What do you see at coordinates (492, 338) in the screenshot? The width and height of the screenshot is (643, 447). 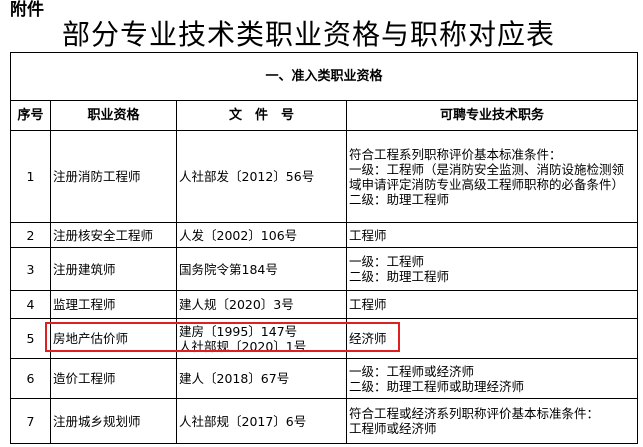 I see `positions-cell: 经济师` at bounding box center [492, 338].